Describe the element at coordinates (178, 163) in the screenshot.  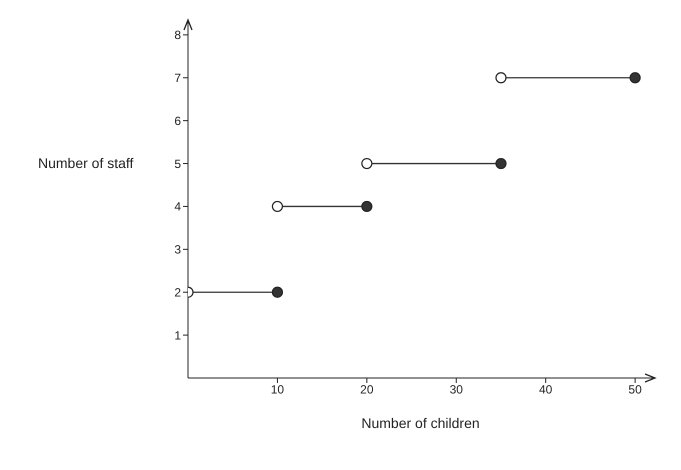
I see `y-tick-label: 5` at that location.